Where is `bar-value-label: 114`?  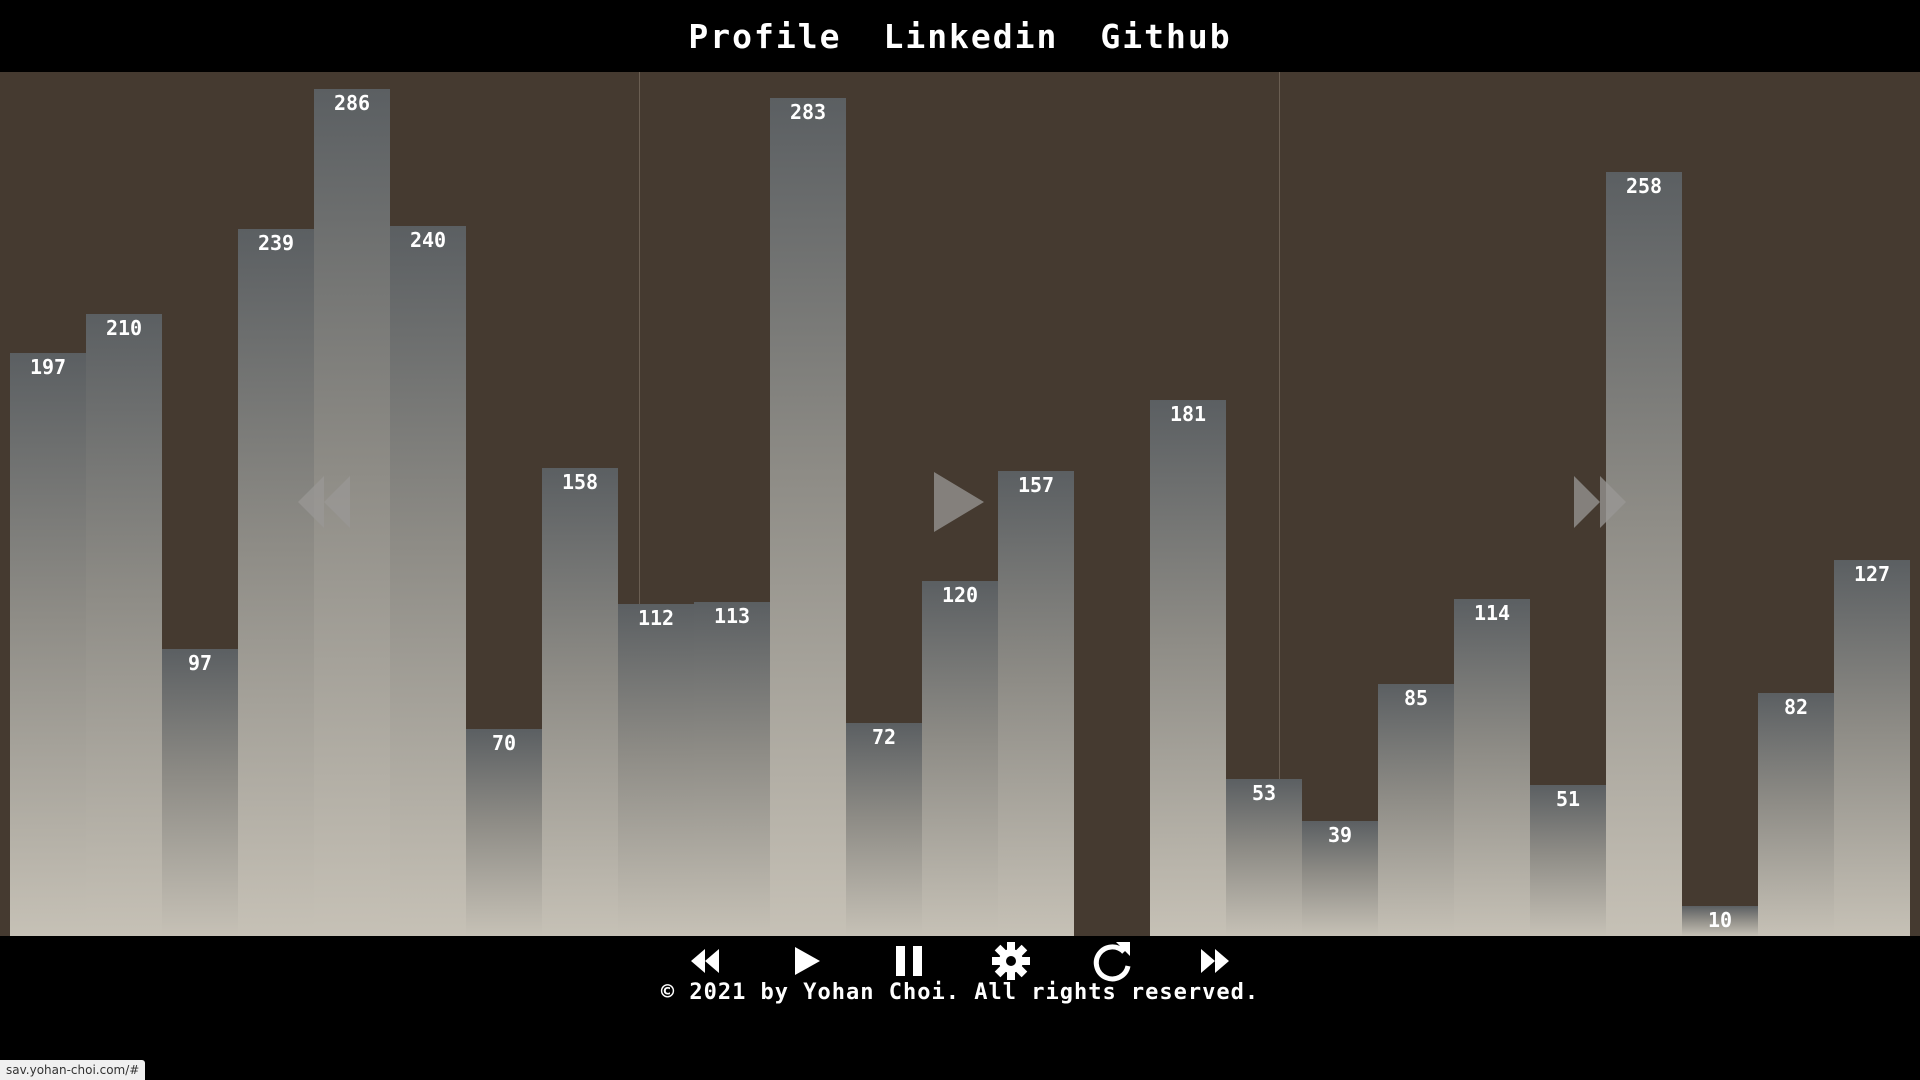 bar-value-label: 114 is located at coordinates (1492, 613).